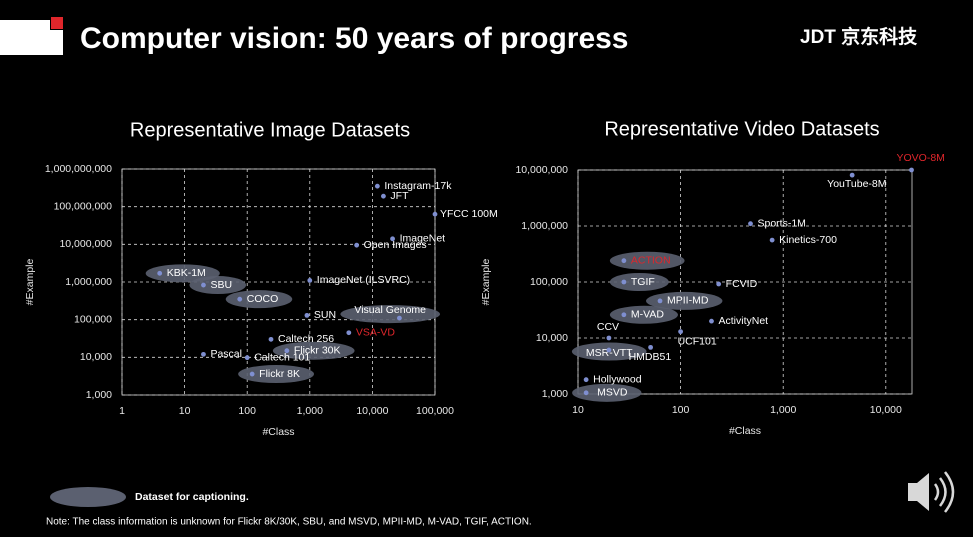 The width and height of the screenshot is (973, 537). I want to click on point-label: TGIF, so click(643, 282).